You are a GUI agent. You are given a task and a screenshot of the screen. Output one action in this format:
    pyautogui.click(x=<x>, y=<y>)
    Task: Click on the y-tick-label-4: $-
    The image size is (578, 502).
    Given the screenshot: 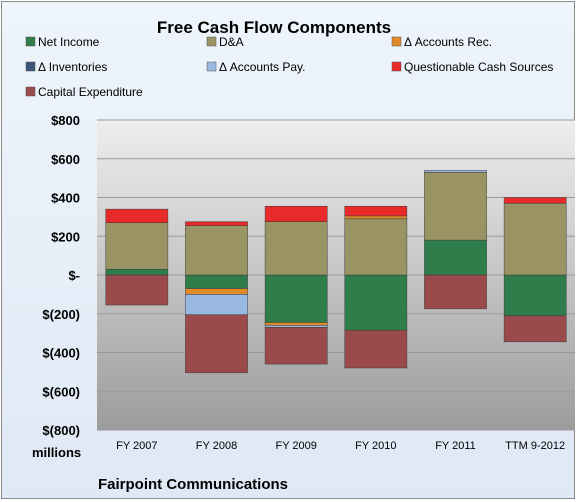 What is the action you would take?
    pyautogui.click(x=74, y=275)
    